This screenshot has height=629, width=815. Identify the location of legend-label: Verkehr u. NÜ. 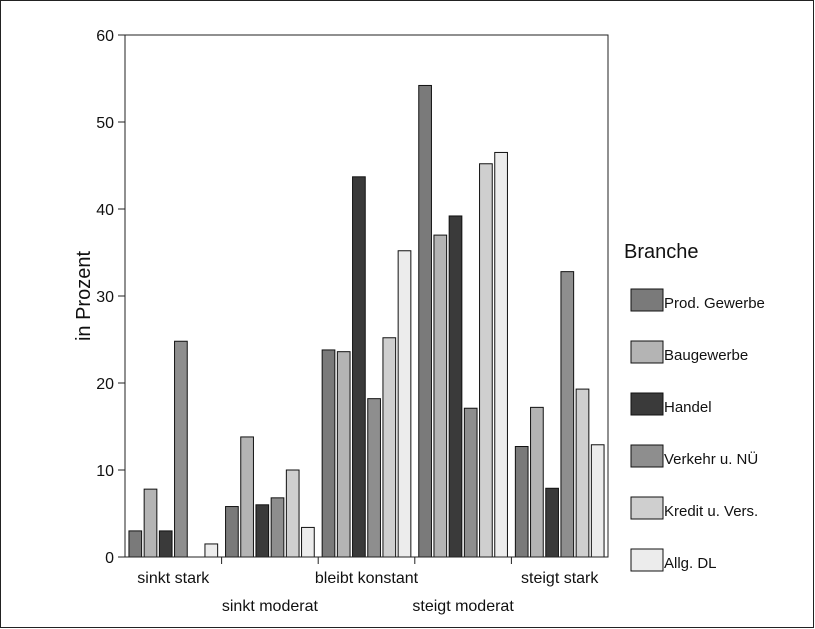
(711, 459).